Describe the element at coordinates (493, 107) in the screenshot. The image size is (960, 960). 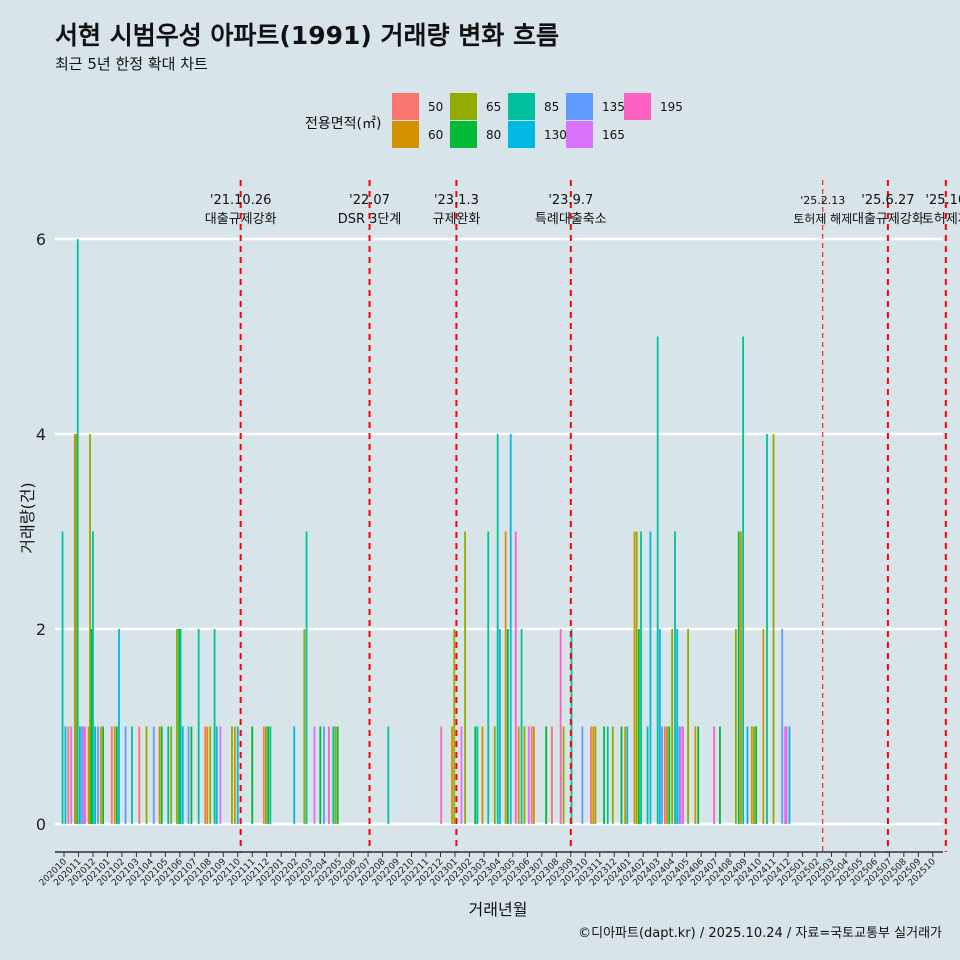
I see `legend-label: 65` at that location.